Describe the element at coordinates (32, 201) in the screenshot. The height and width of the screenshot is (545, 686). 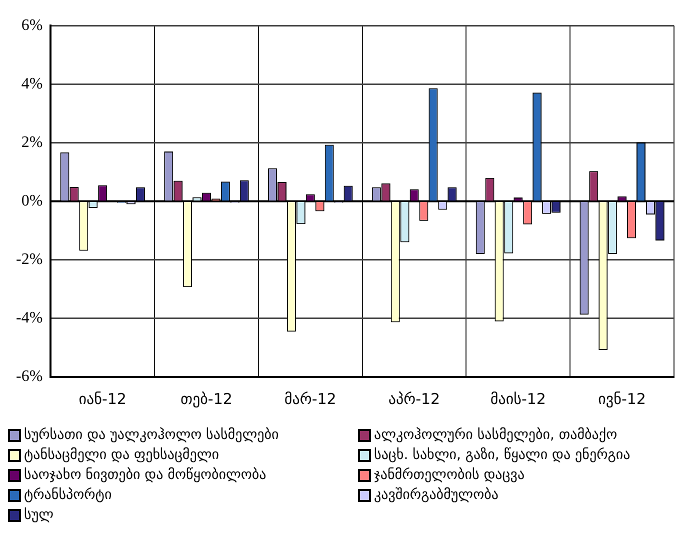
I see `y-tick-label: 0%` at that location.